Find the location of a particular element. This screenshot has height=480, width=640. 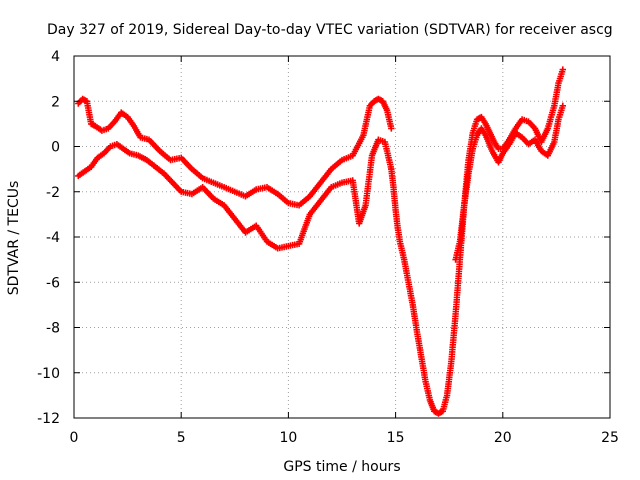

y-tick-label: 4 is located at coordinates (55, 57).